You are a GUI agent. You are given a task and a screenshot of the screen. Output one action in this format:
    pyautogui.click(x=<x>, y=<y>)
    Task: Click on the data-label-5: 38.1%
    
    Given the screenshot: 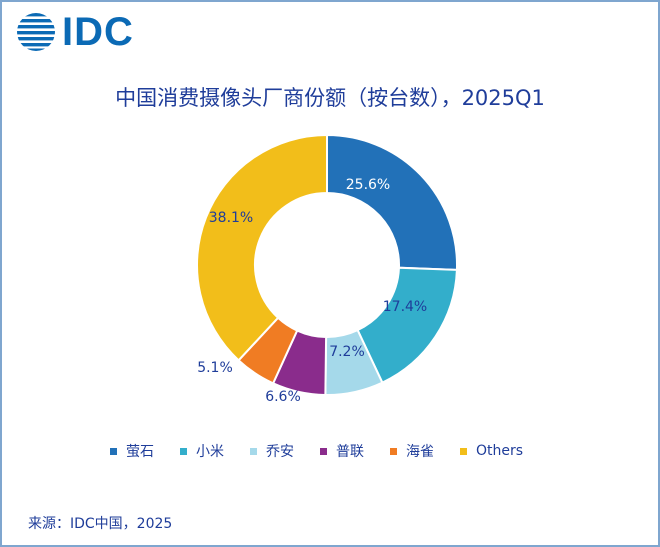 What is the action you would take?
    pyautogui.click(x=231, y=218)
    